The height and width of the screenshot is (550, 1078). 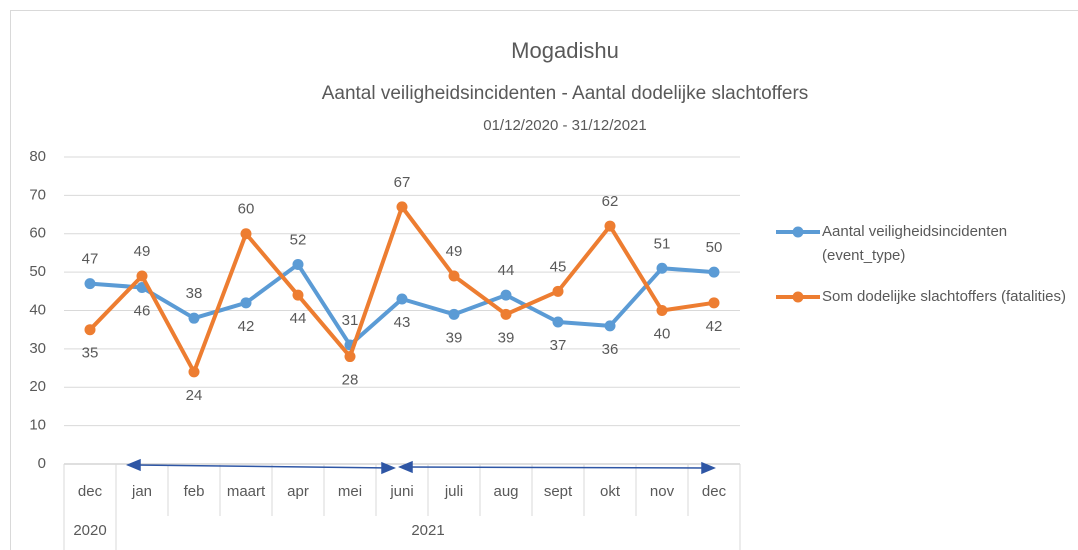 I want to click on legend-item: Som dodelijke slachtoffers (fatalities), so click(x=926, y=310).